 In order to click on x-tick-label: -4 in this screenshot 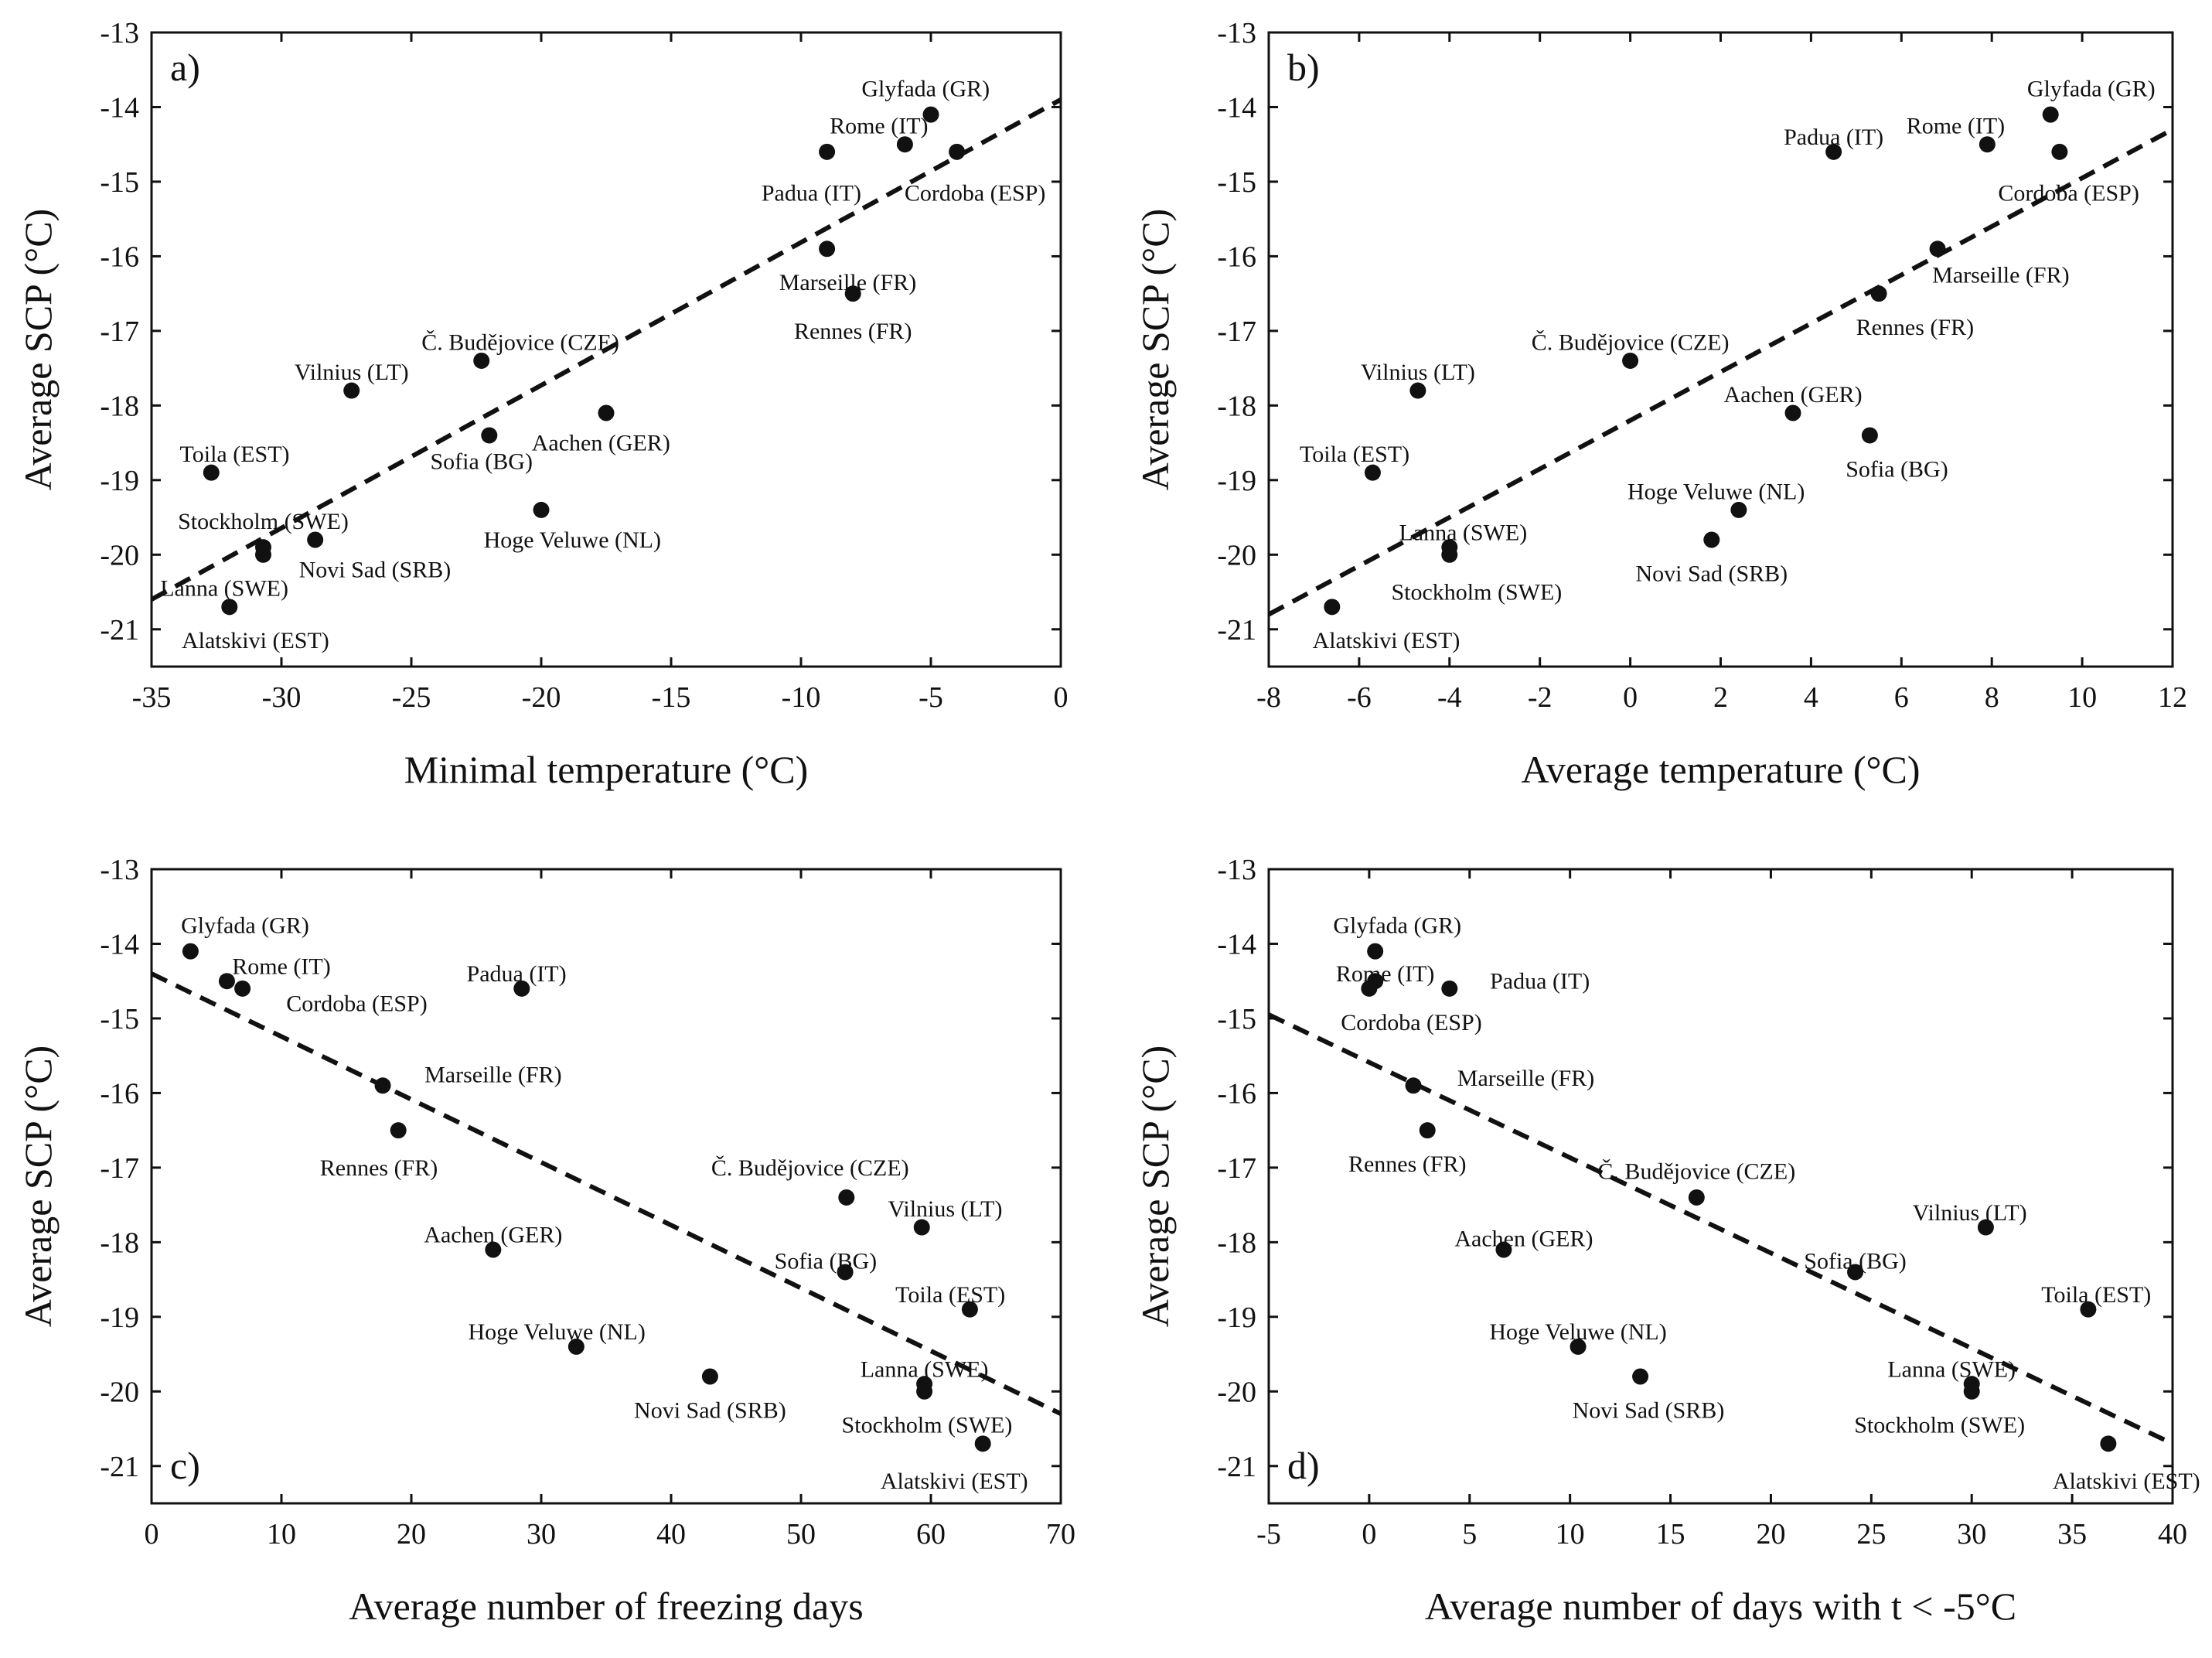, I will do `click(1450, 697)`.